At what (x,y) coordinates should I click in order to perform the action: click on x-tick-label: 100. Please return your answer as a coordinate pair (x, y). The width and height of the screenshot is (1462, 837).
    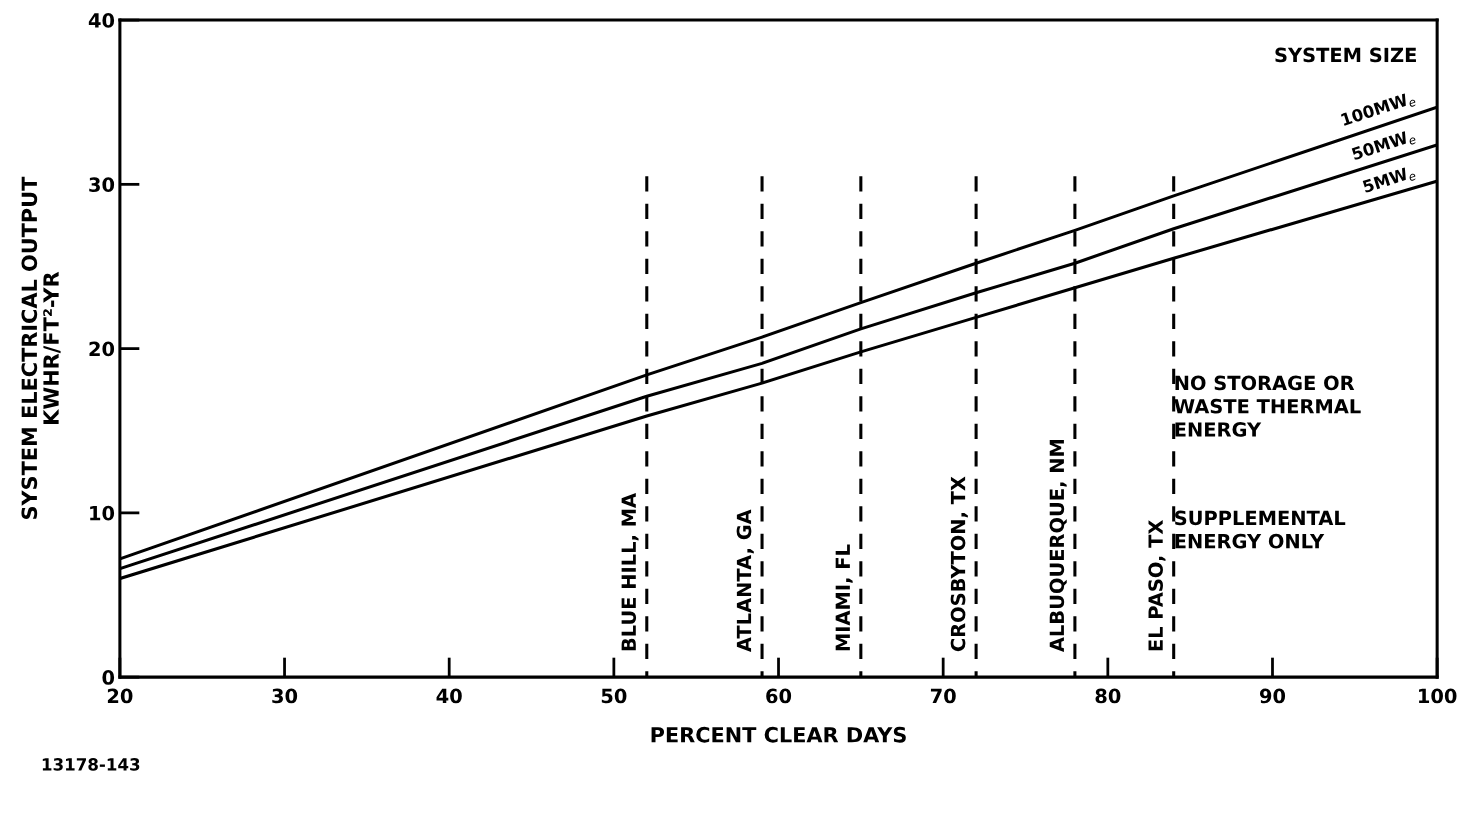
    Looking at the image, I should click on (1438, 696).